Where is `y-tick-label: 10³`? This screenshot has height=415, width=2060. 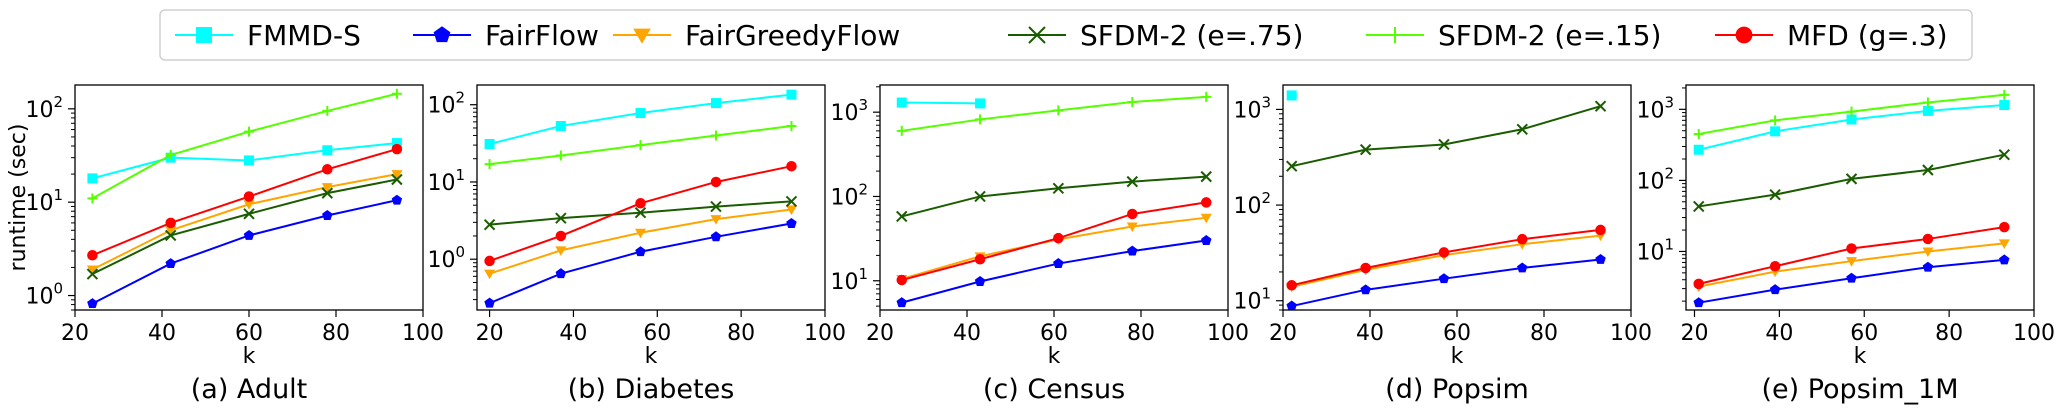 y-tick-label: 10³ is located at coordinates (849, 111).